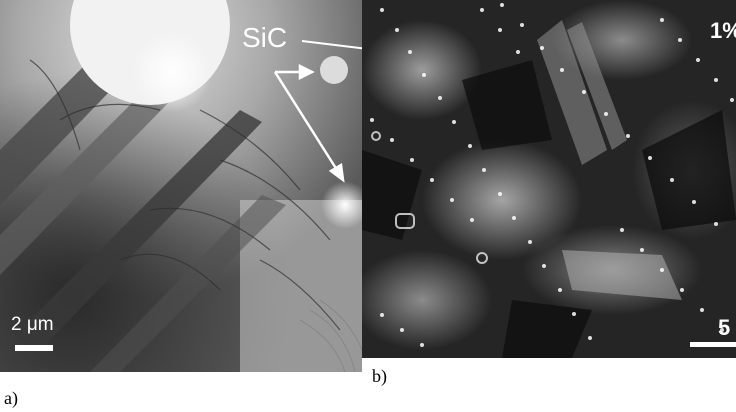 This screenshot has height=412, width=736. Describe the element at coordinates (265, 37) in the screenshot. I see `sic-label: SiC` at that location.